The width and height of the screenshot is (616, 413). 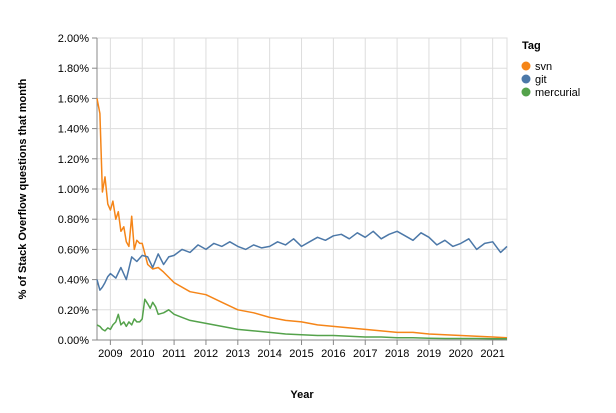 What do you see at coordinates (73, 341) in the screenshot?
I see `y-tick-label: 0.00%` at bounding box center [73, 341].